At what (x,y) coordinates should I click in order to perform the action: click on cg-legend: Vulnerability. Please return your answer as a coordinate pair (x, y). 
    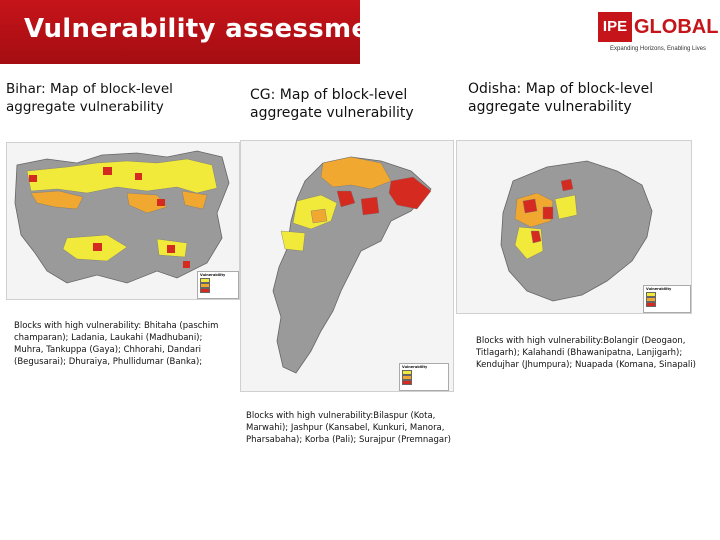
    Looking at the image, I should click on (424, 377).